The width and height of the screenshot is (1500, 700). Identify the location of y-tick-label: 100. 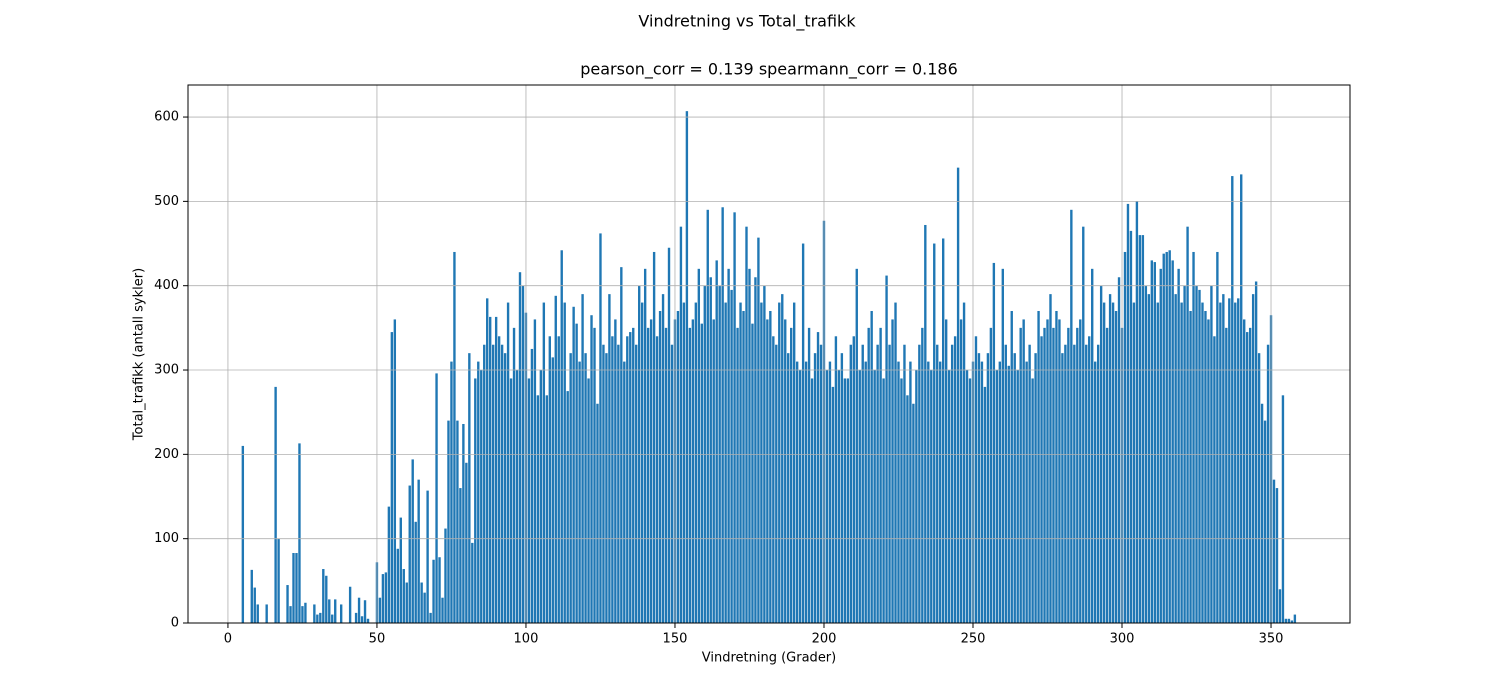
(166, 538).